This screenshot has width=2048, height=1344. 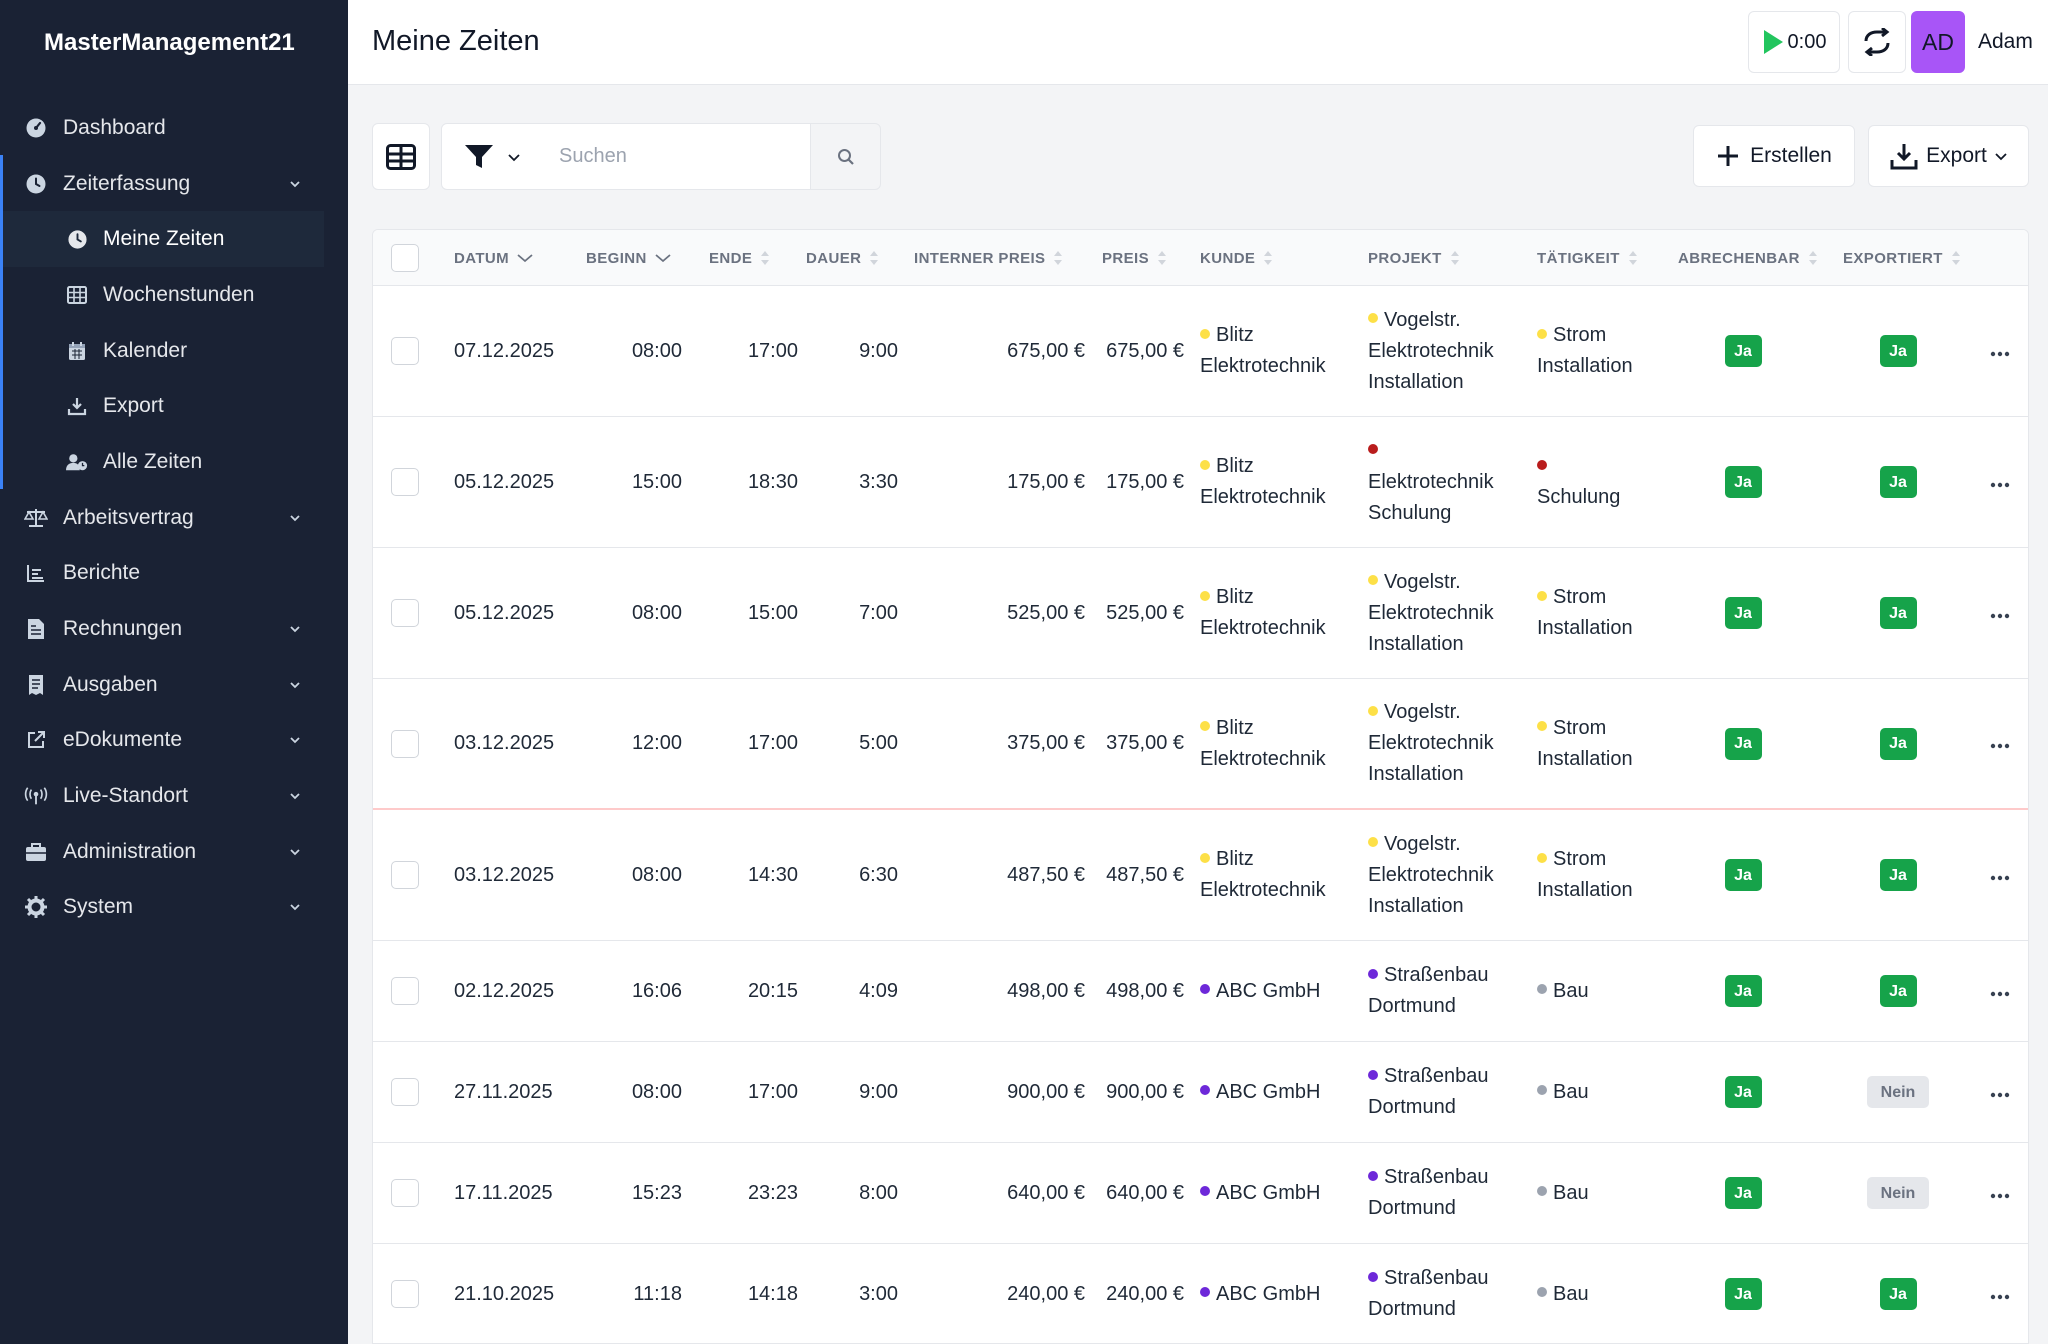 What do you see at coordinates (1236, 258) in the screenshot?
I see `column-header-kunde: Kunde` at bounding box center [1236, 258].